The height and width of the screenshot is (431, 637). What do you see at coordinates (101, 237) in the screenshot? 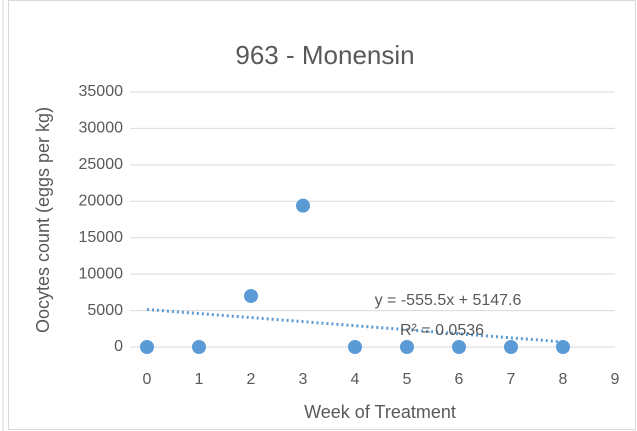
I see `y-tick-label: 15000` at bounding box center [101, 237].